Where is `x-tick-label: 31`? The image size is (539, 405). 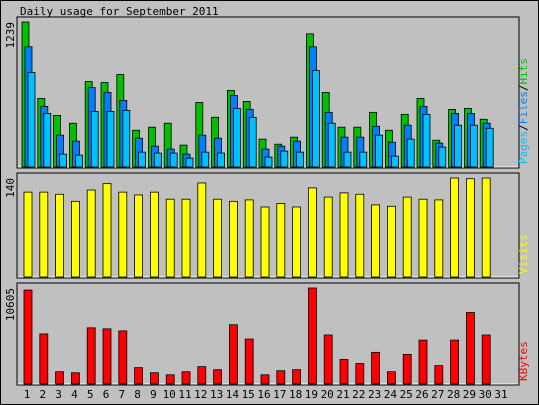 x-tick-label: 31 is located at coordinates (500, 394).